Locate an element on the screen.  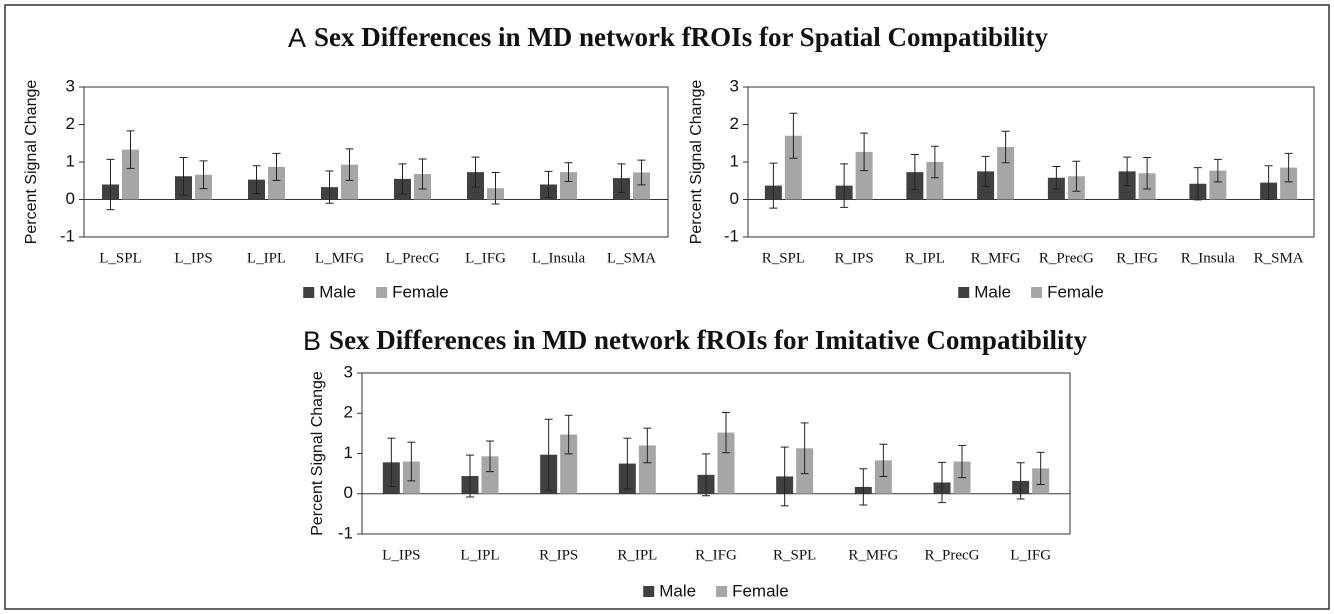
y-axis-label: Percent Signal Change is located at coordinates (317, 453).